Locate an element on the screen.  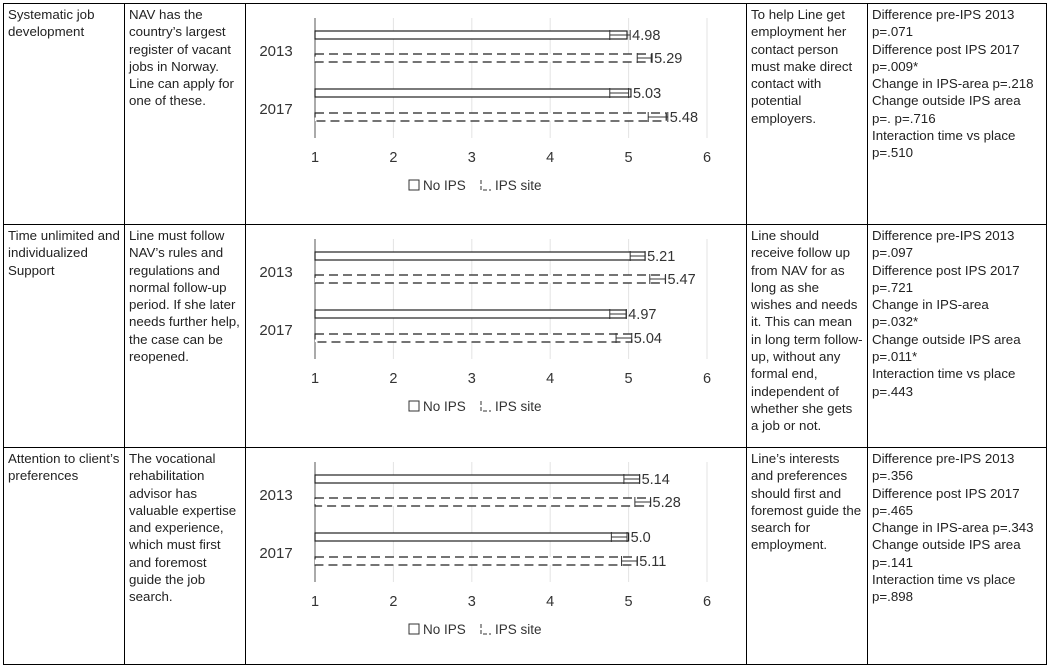
stats-line: p=.443 is located at coordinates (893, 391).